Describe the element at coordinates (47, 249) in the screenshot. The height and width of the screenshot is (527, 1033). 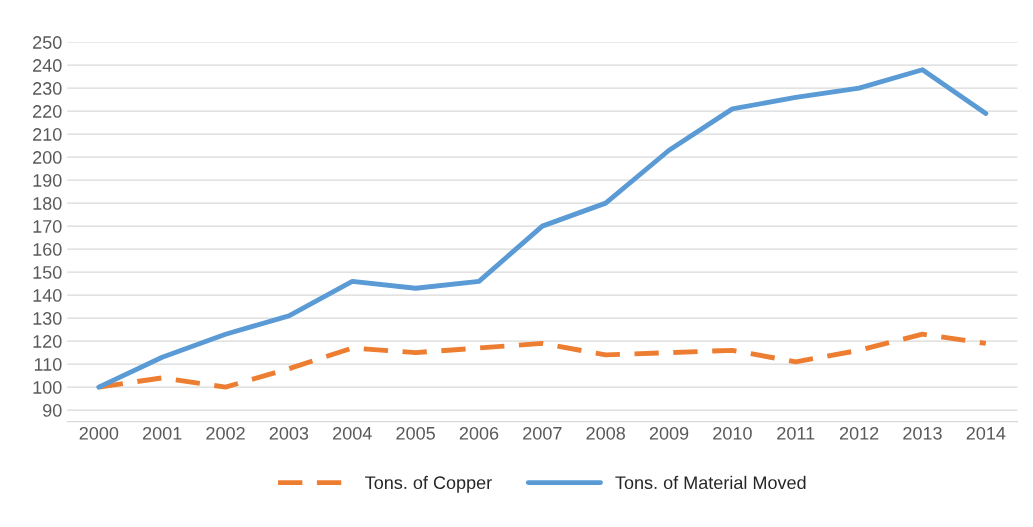
I see `y-tick-label: 160` at that location.